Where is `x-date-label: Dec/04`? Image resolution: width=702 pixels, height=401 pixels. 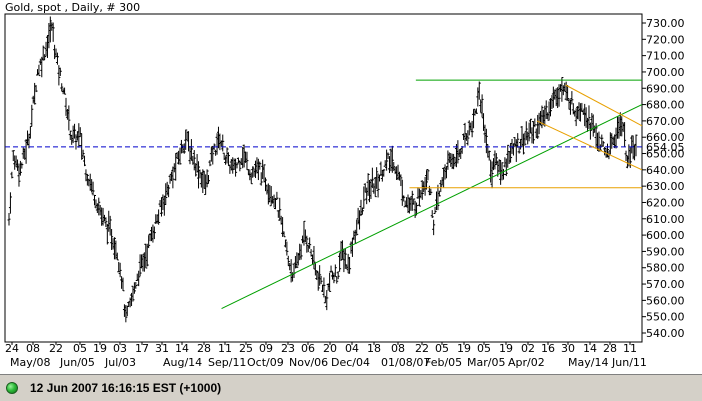
x-date-label: Dec/04 is located at coordinates (350, 362).